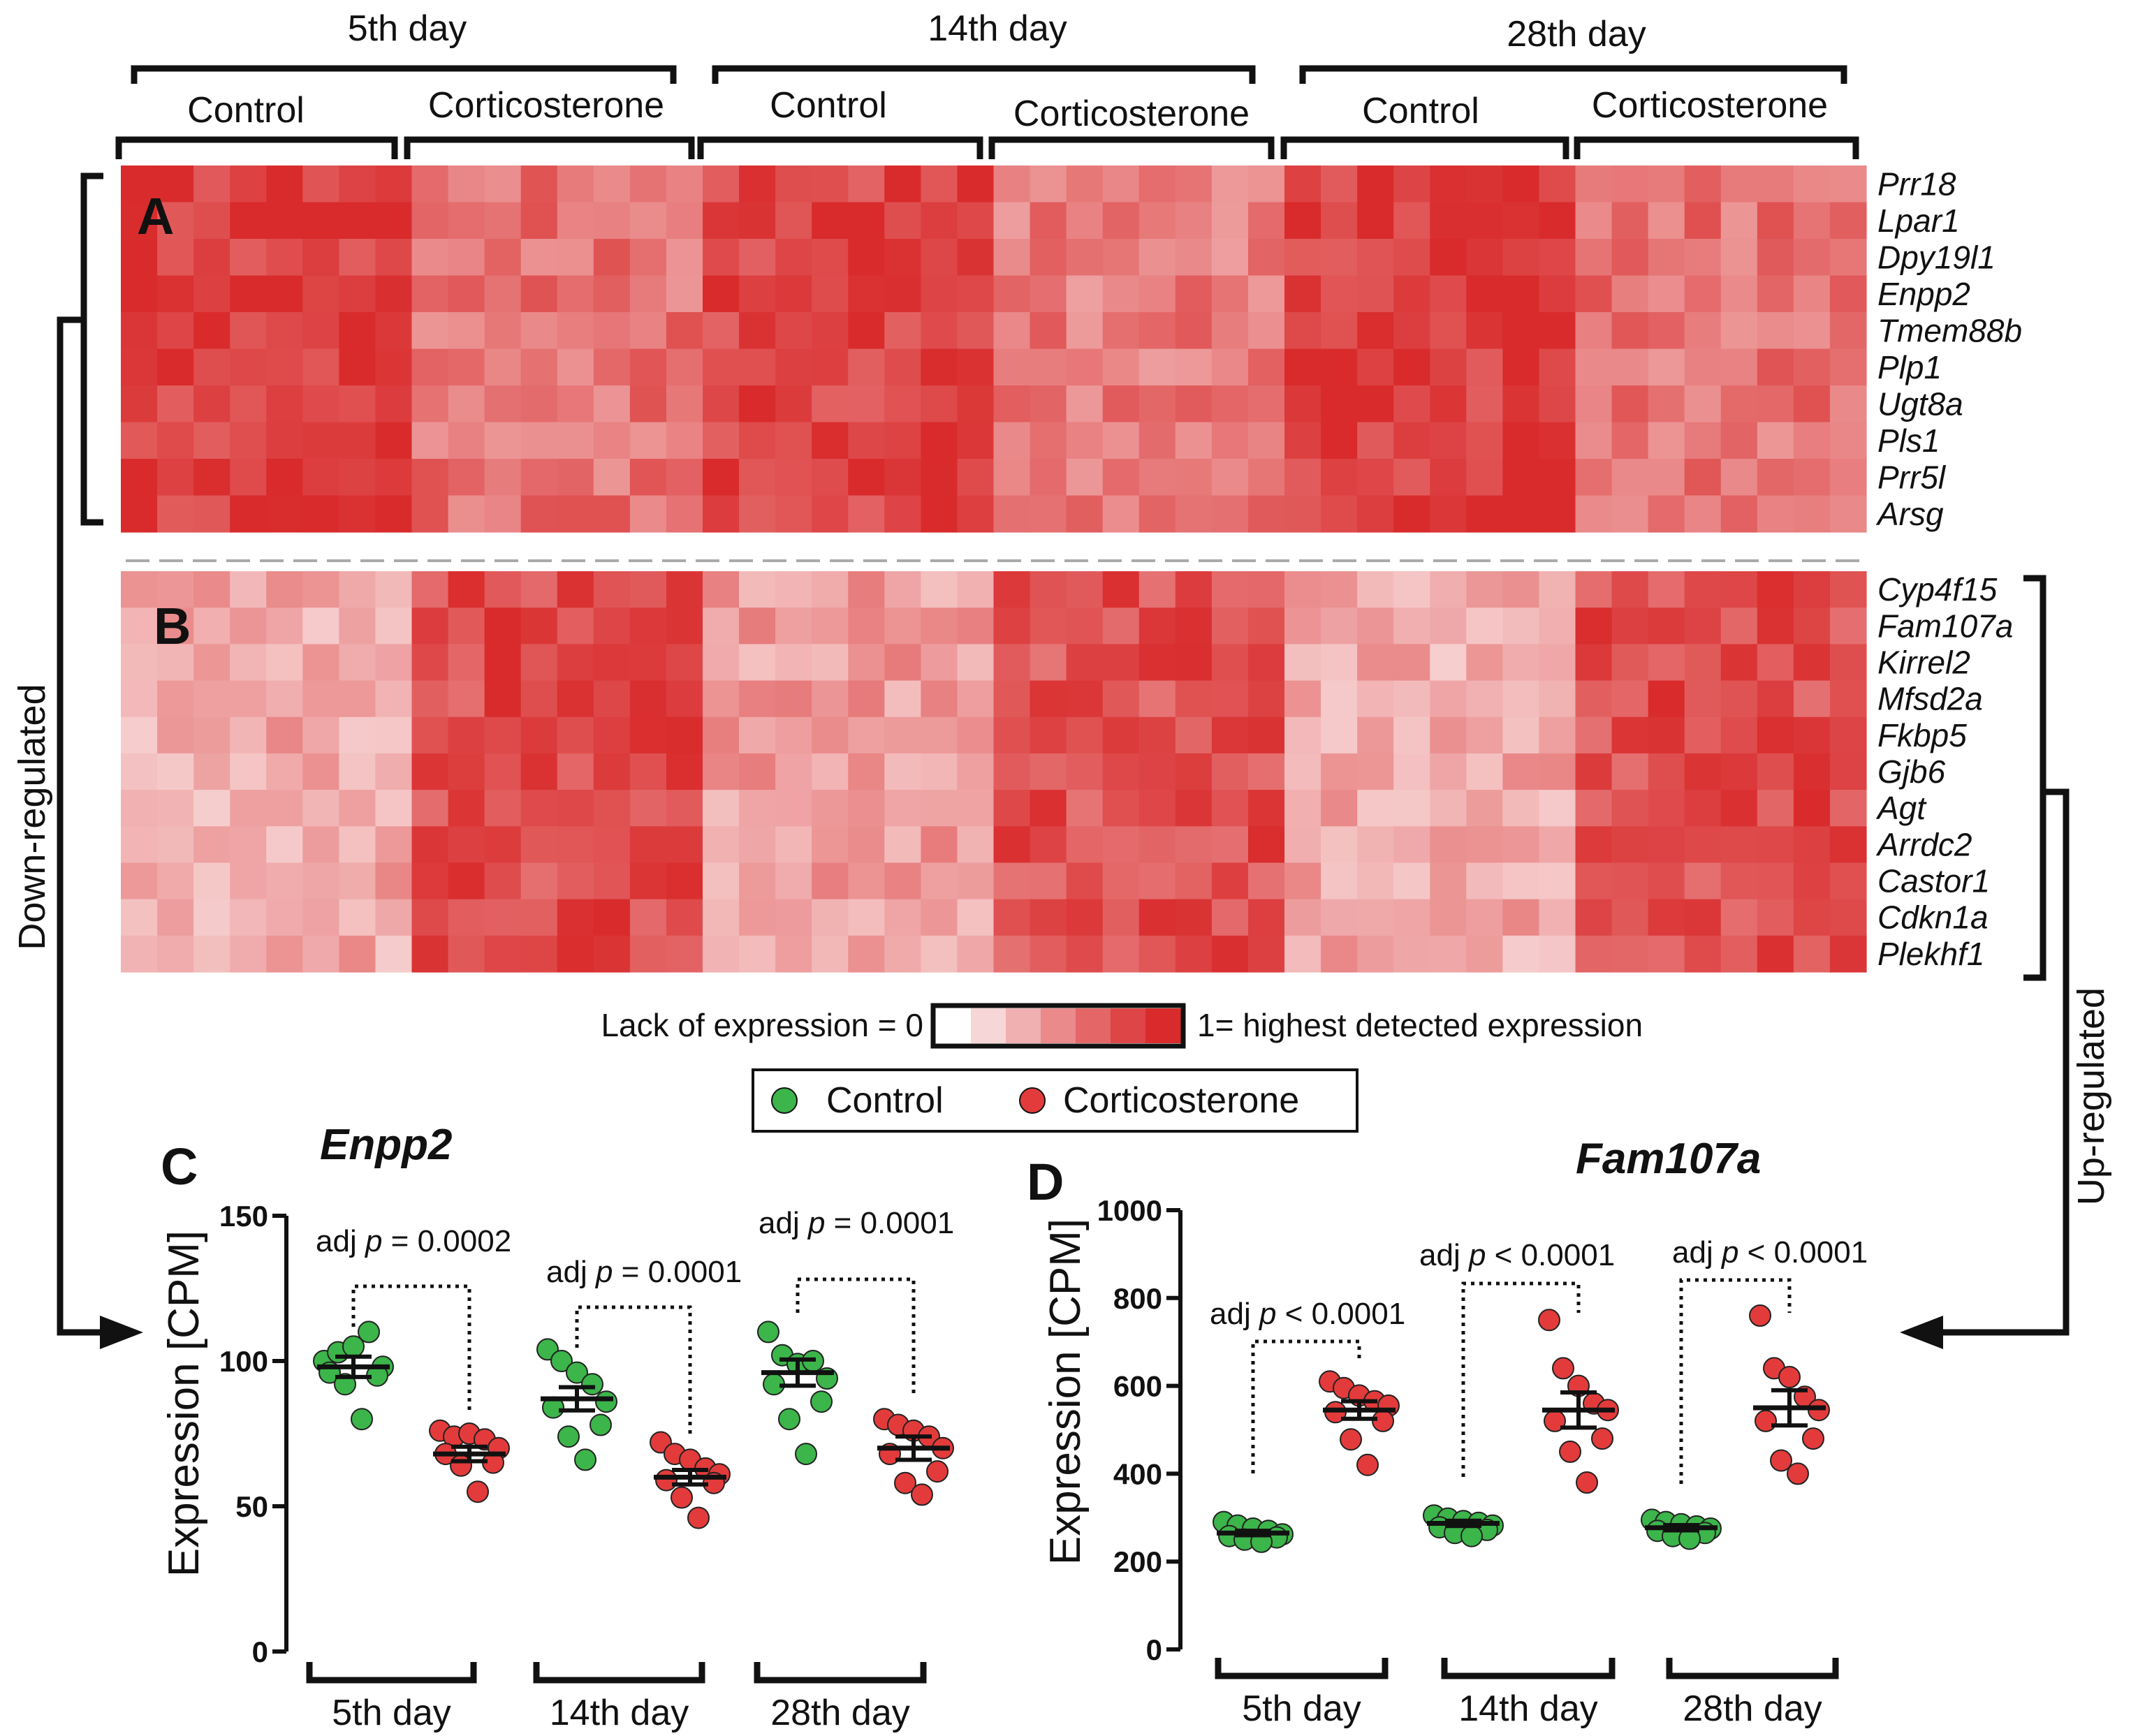 The height and width of the screenshot is (1736, 2131). What do you see at coordinates (1923, 844) in the screenshot?
I see `gene-label: Arrdc2` at bounding box center [1923, 844].